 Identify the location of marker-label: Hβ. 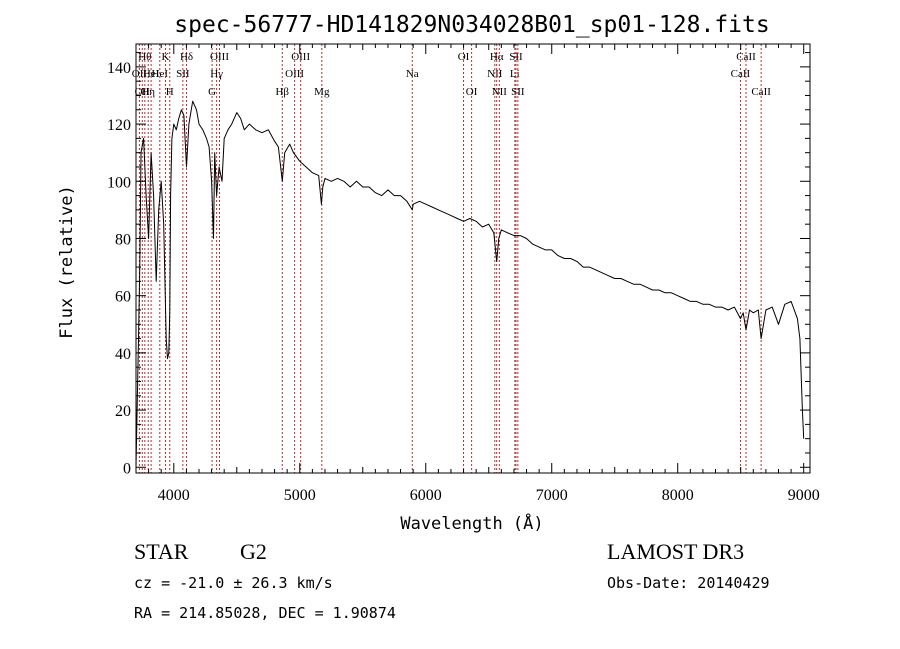
(282, 92).